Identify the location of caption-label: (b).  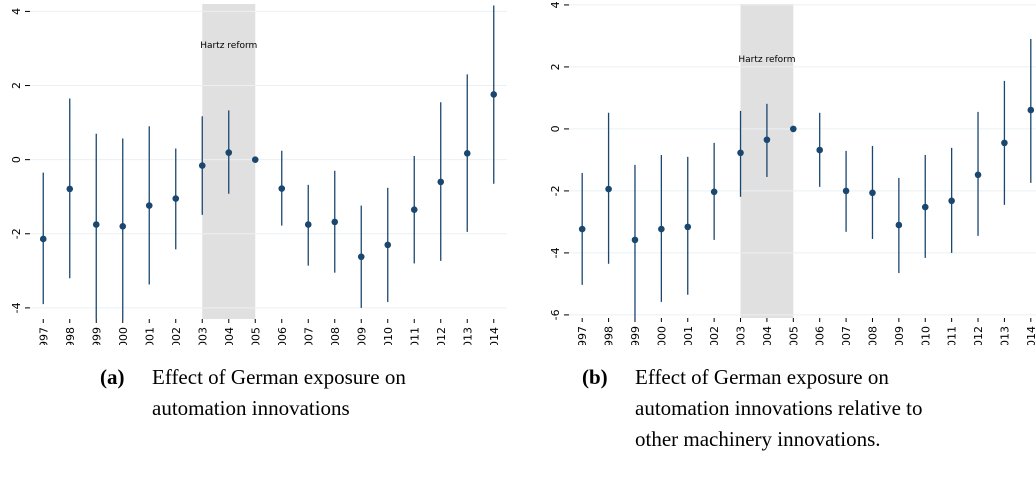
(595, 377).